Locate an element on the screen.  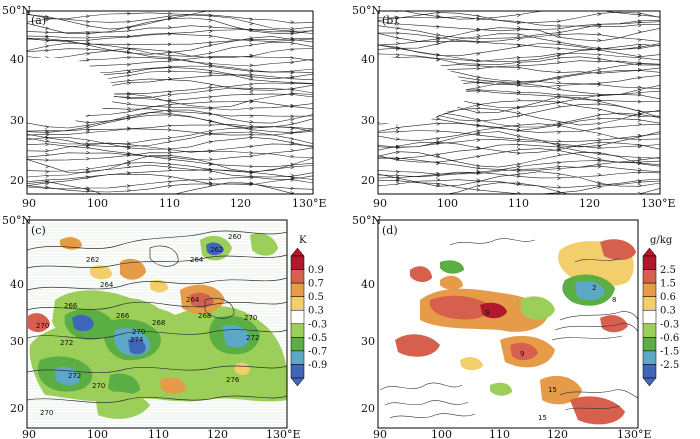
contour-label: 268 is located at coordinates (158, 323).